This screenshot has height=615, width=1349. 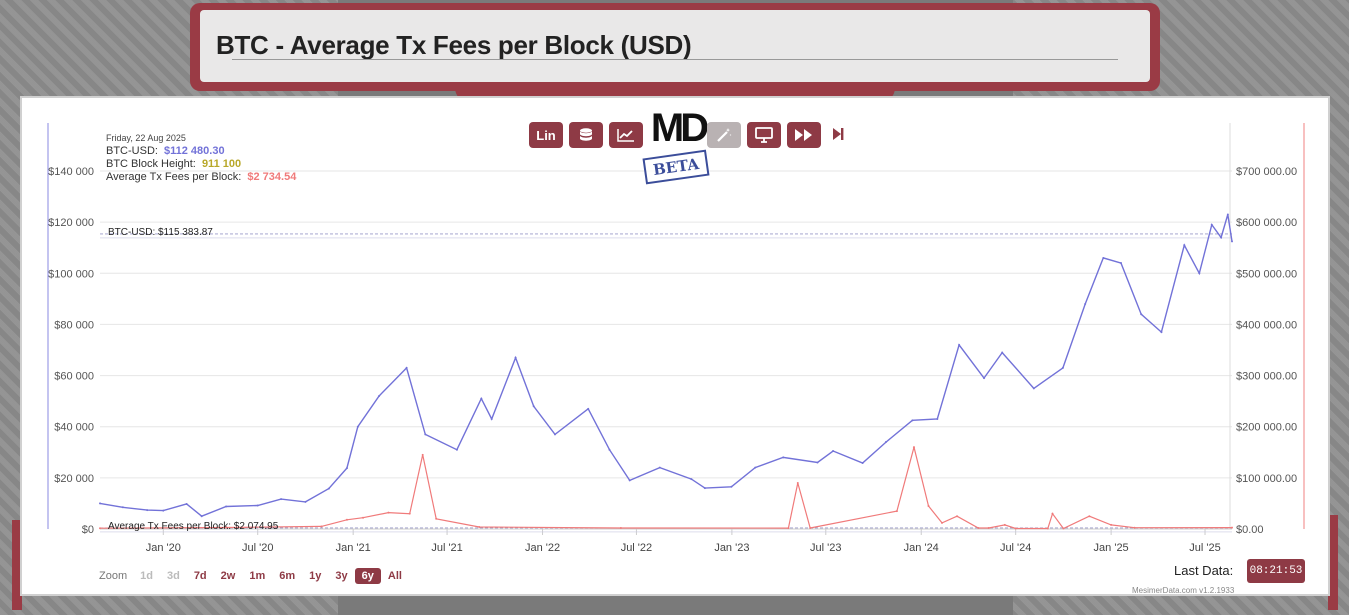 What do you see at coordinates (676, 148) in the screenshot?
I see `brand-logo: MD BETA` at bounding box center [676, 148].